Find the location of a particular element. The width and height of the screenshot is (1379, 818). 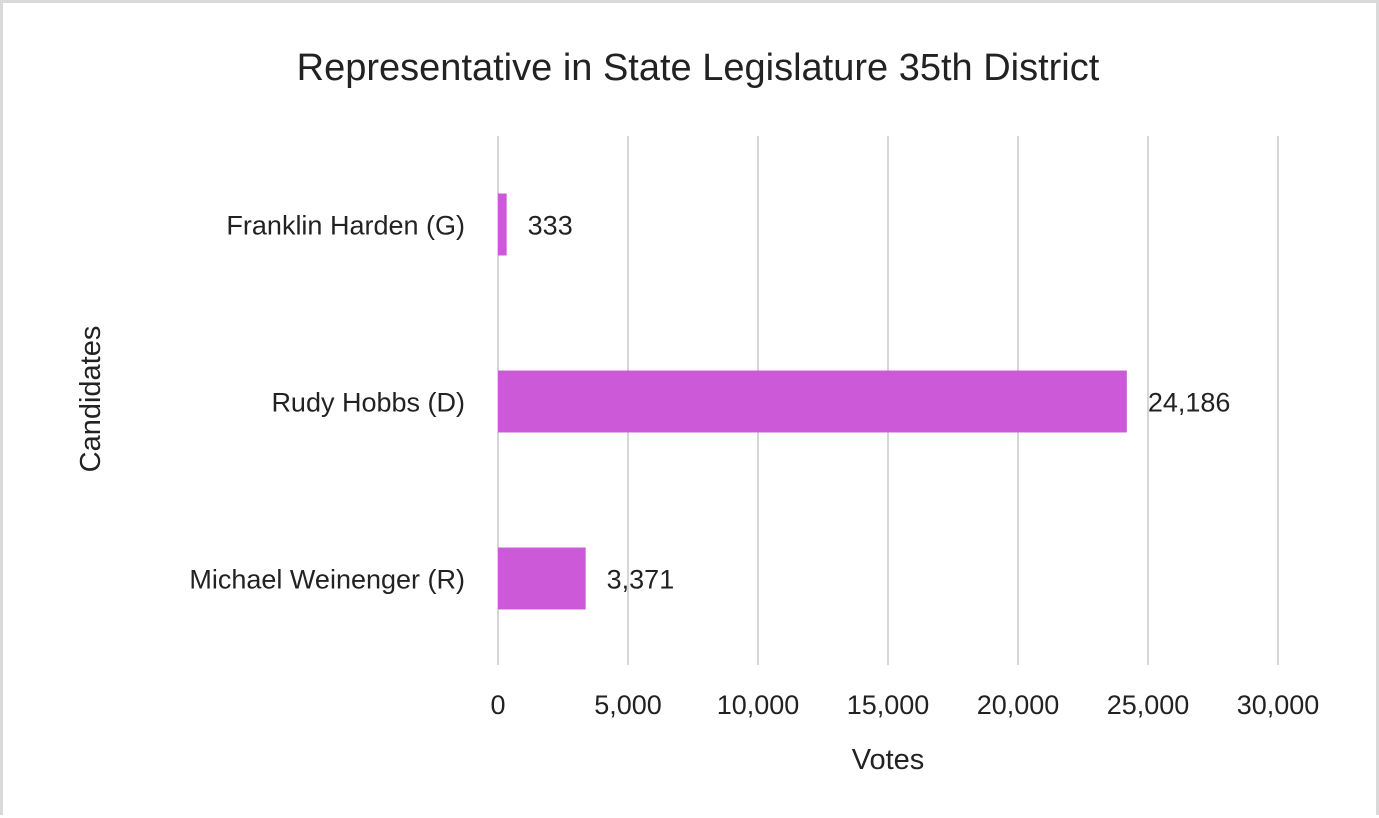

x-tick-label: 5,000 is located at coordinates (628, 705).